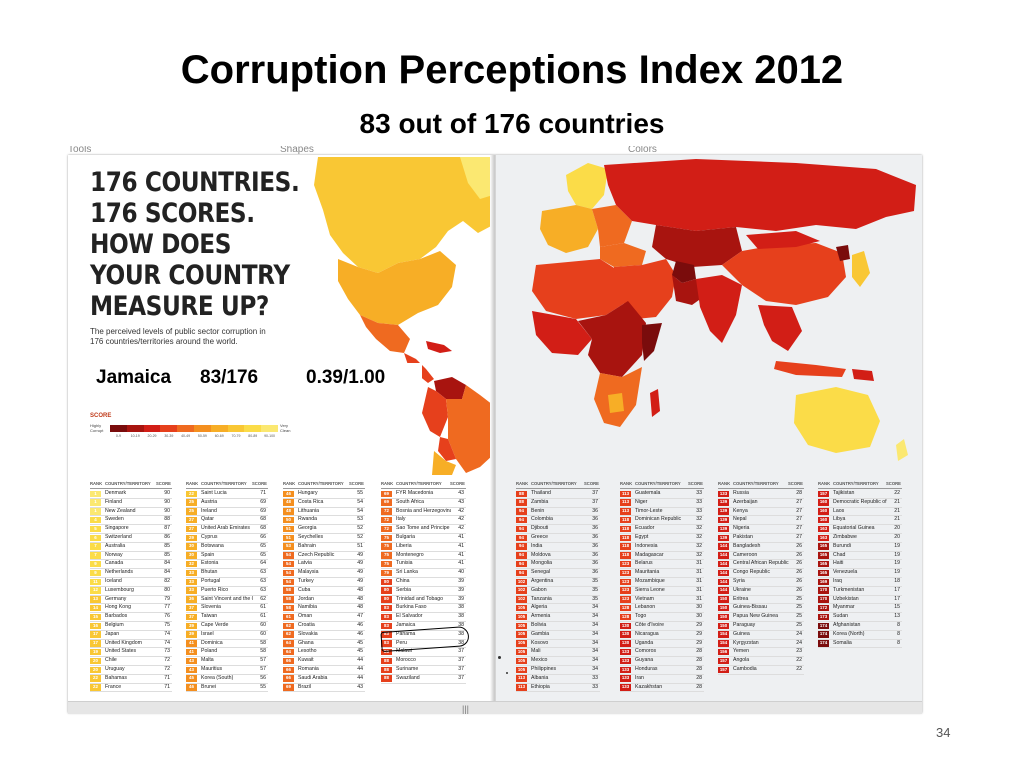 Image resolution: width=1024 pixels, height=768 pixels. What do you see at coordinates (403, 316) in the screenshot?
I see `americas-map` at bounding box center [403, 316].